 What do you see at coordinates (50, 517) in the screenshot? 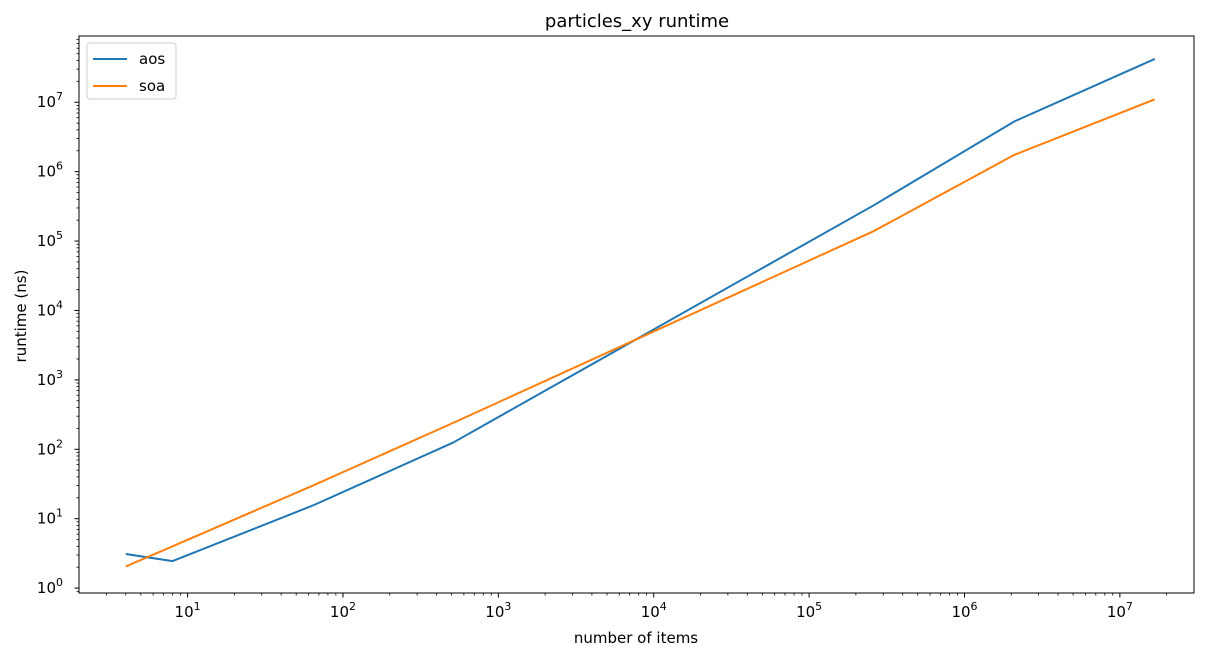
I see `y-tick-label: 10¹` at bounding box center [50, 517].